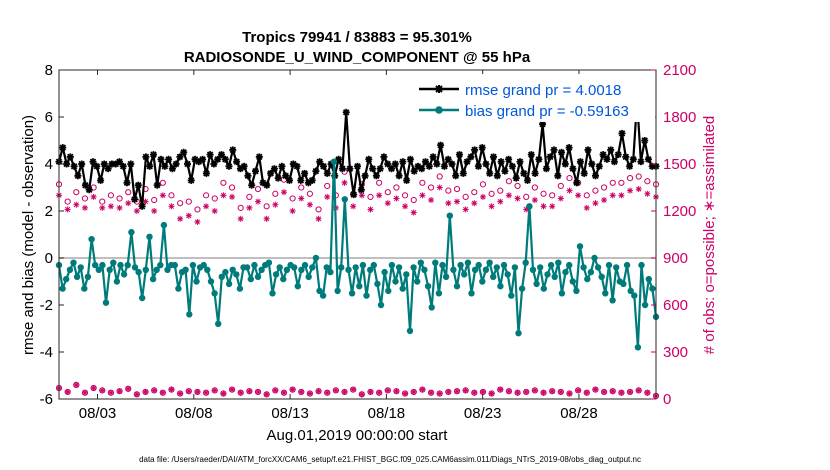 The image size is (830, 470). Describe the element at coordinates (439, 110) in the screenshot. I see `legend-bias-marker` at that location.